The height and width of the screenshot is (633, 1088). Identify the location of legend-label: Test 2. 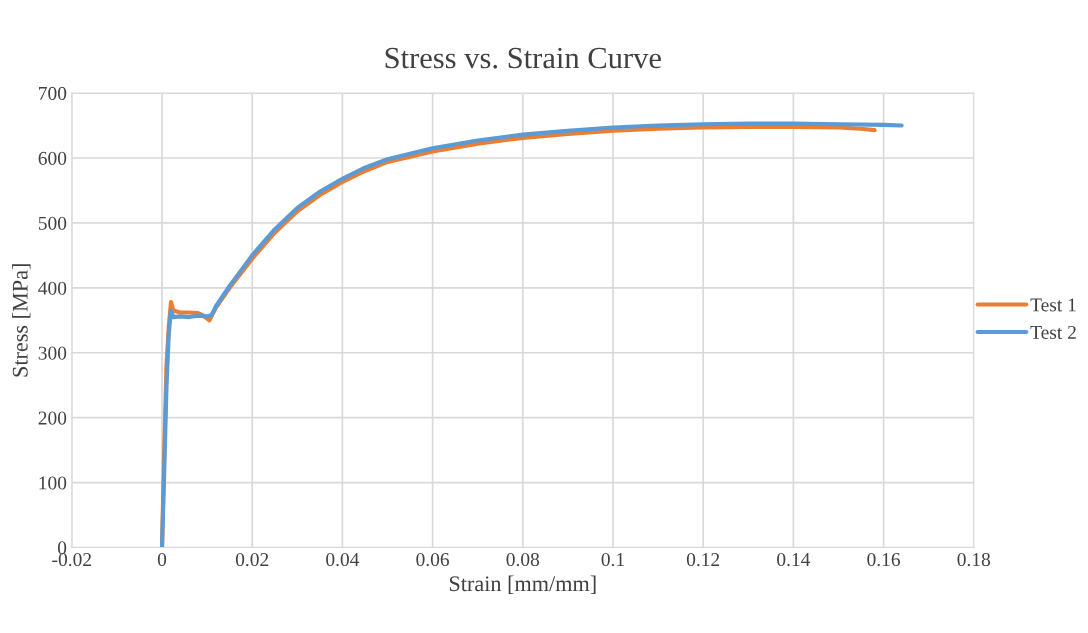
(1053, 332).